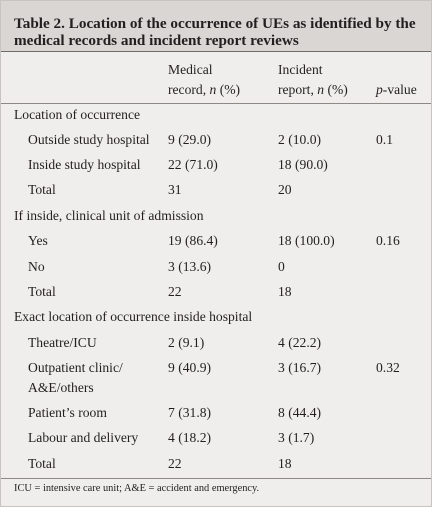  I want to click on incident-value: 20, so click(285, 189).